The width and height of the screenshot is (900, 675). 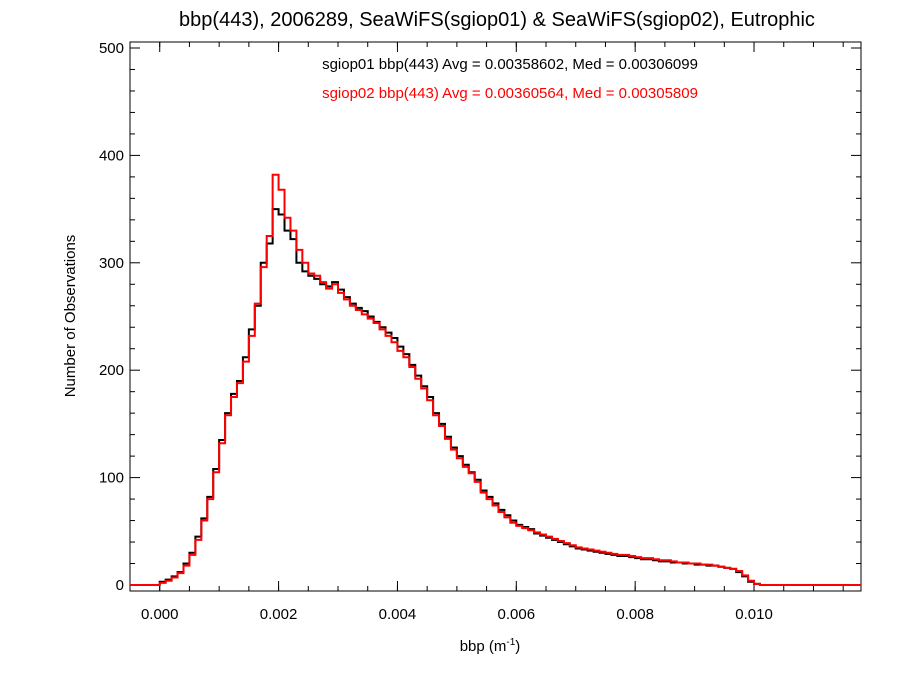 What do you see at coordinates (70, 316) in the screenshot?
I see `y-axis-label: Number of Observations` at bounding box center [70, 316].